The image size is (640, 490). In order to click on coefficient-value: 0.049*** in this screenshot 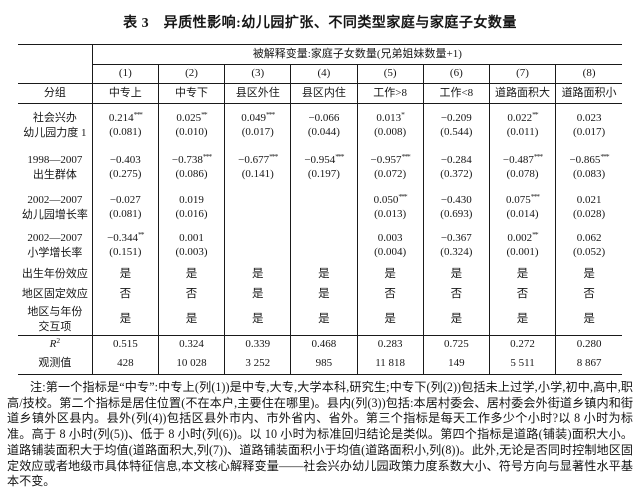, I will do `click(258, 116)`.